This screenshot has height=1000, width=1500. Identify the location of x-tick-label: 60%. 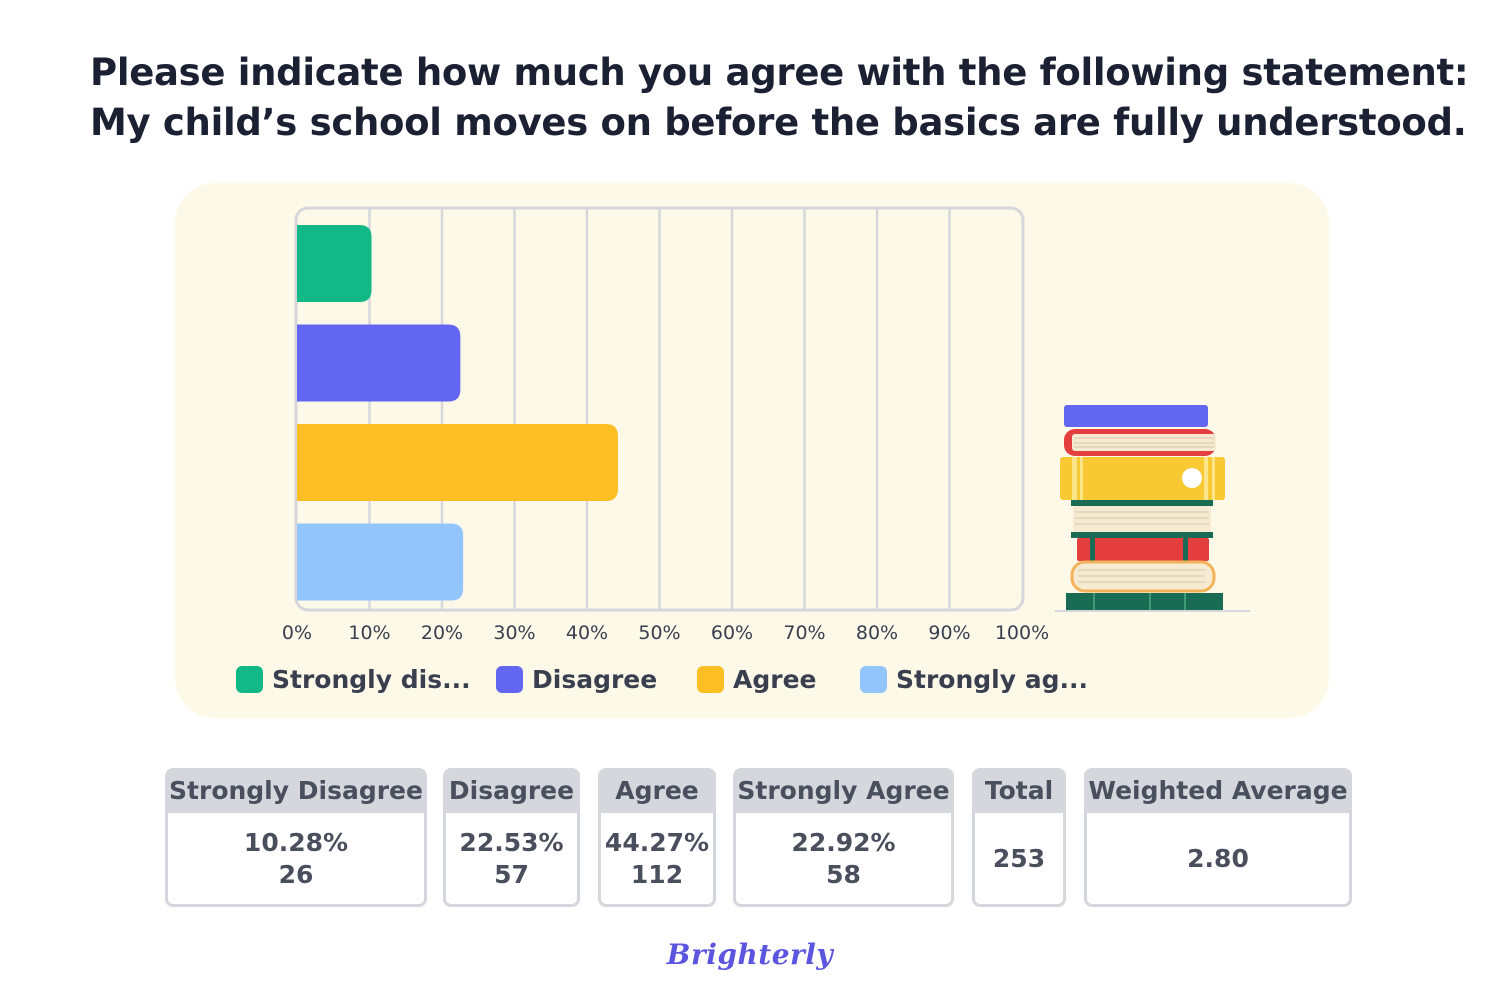
(732, 633).